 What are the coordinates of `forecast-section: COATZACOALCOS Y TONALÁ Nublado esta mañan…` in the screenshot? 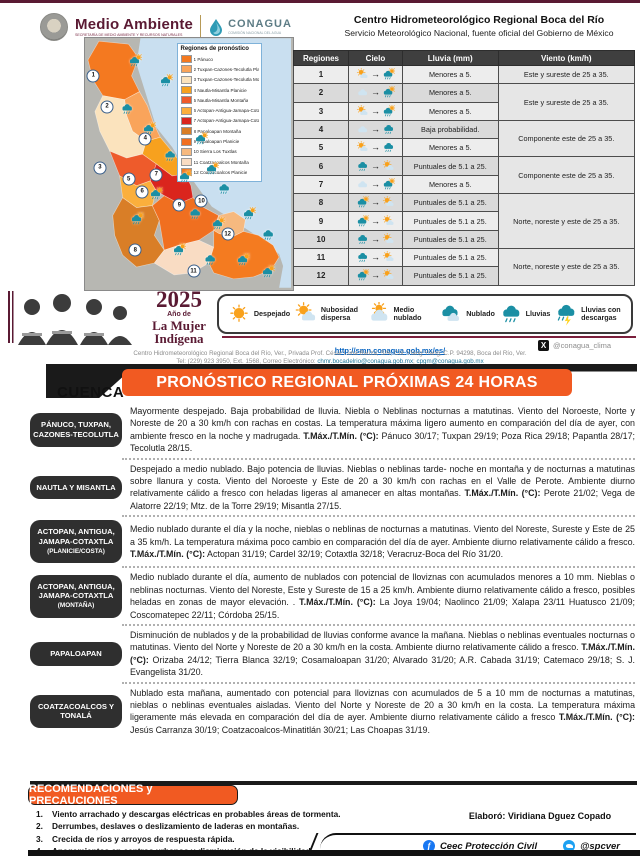 It's located at (332, 712).